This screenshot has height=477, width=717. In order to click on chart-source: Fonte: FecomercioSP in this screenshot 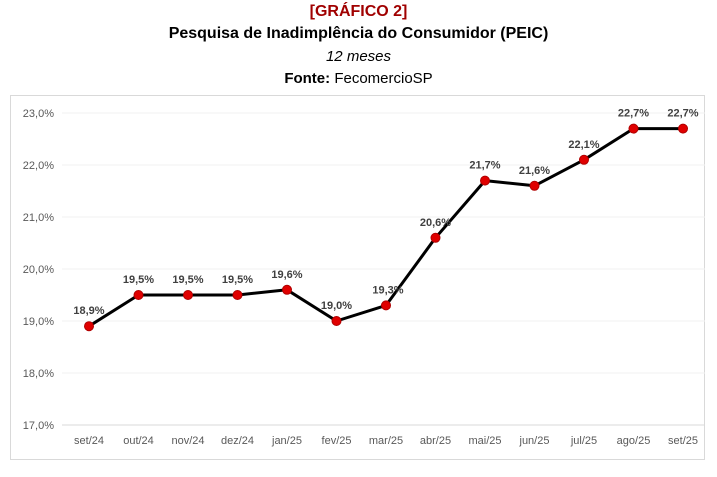, I will do `click(358, 78)`.